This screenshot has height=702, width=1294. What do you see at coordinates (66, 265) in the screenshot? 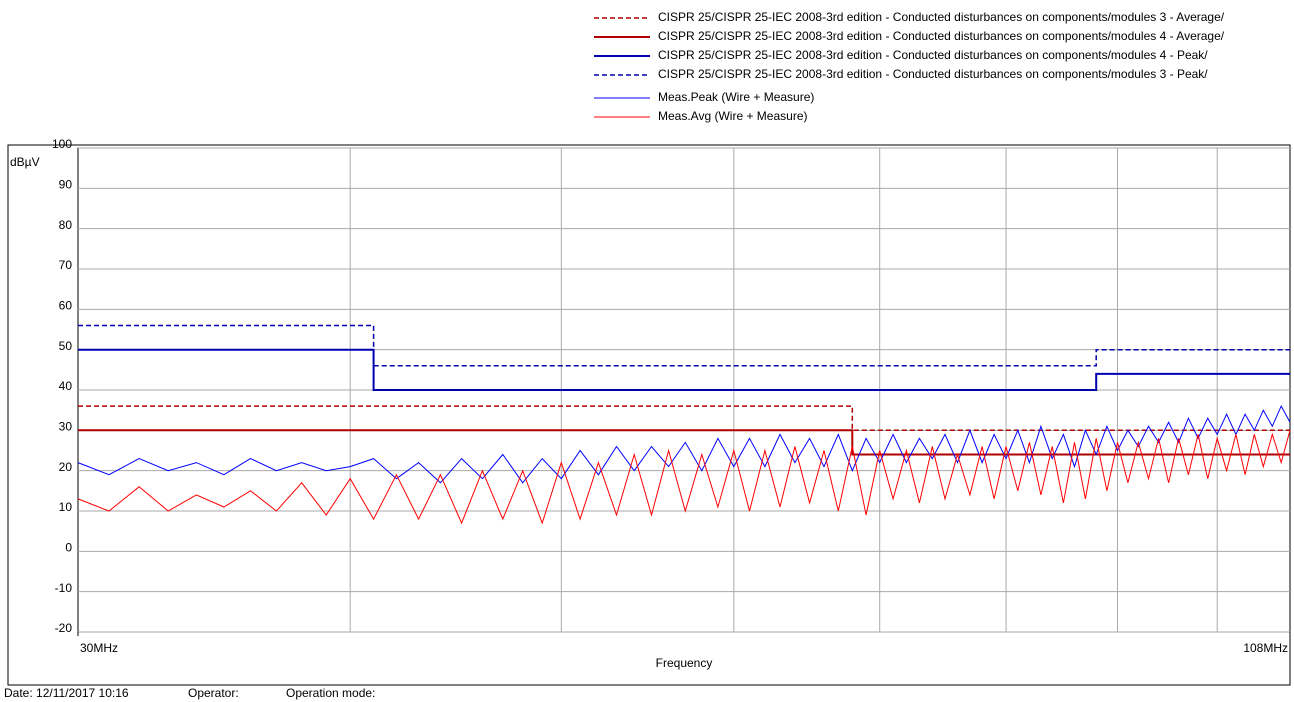
I see `y-tick-label: 70` at bounding box center [66, 265].